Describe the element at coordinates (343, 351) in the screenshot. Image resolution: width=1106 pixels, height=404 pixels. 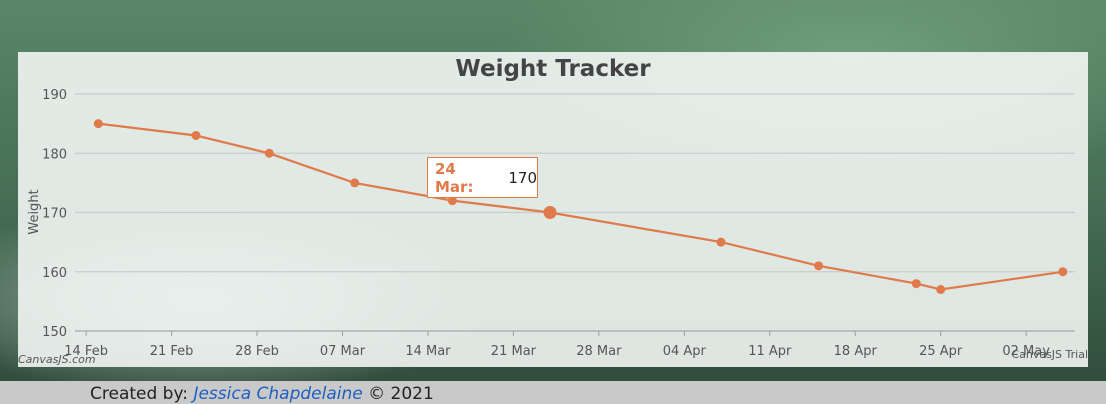
I see `x-tick-label: 07 Mar` at that location.